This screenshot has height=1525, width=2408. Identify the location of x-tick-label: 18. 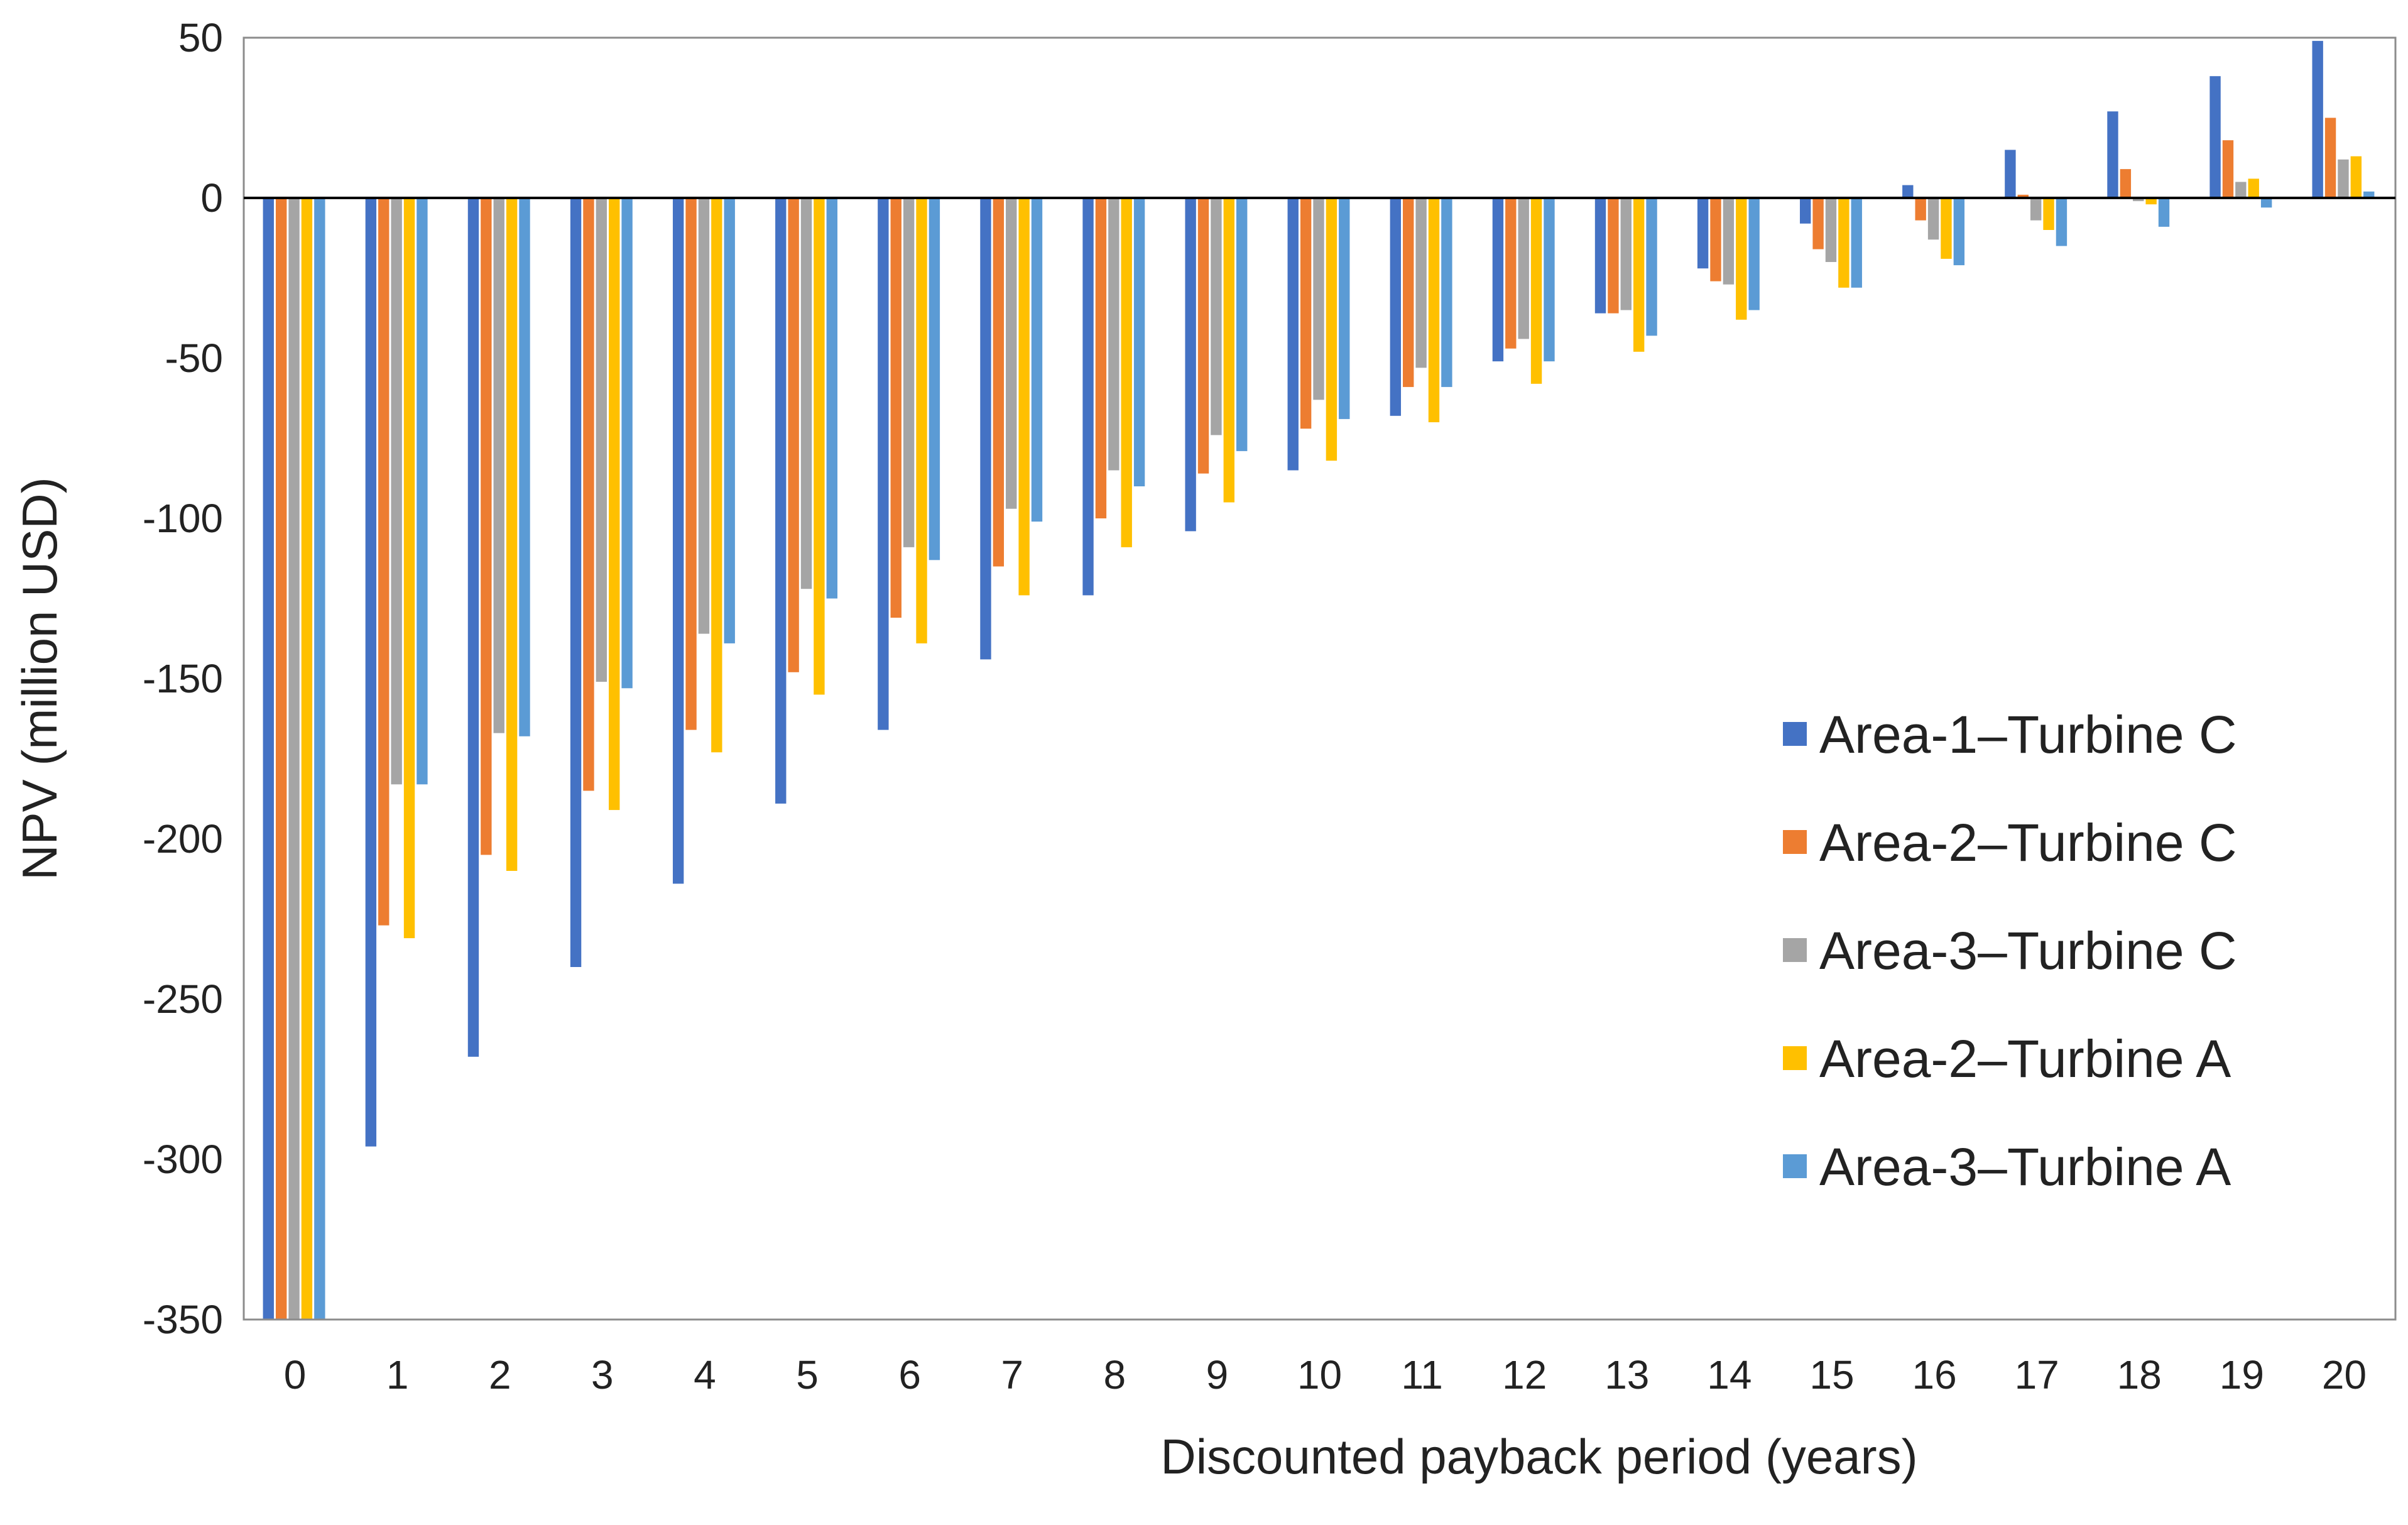
(2139, 1374).